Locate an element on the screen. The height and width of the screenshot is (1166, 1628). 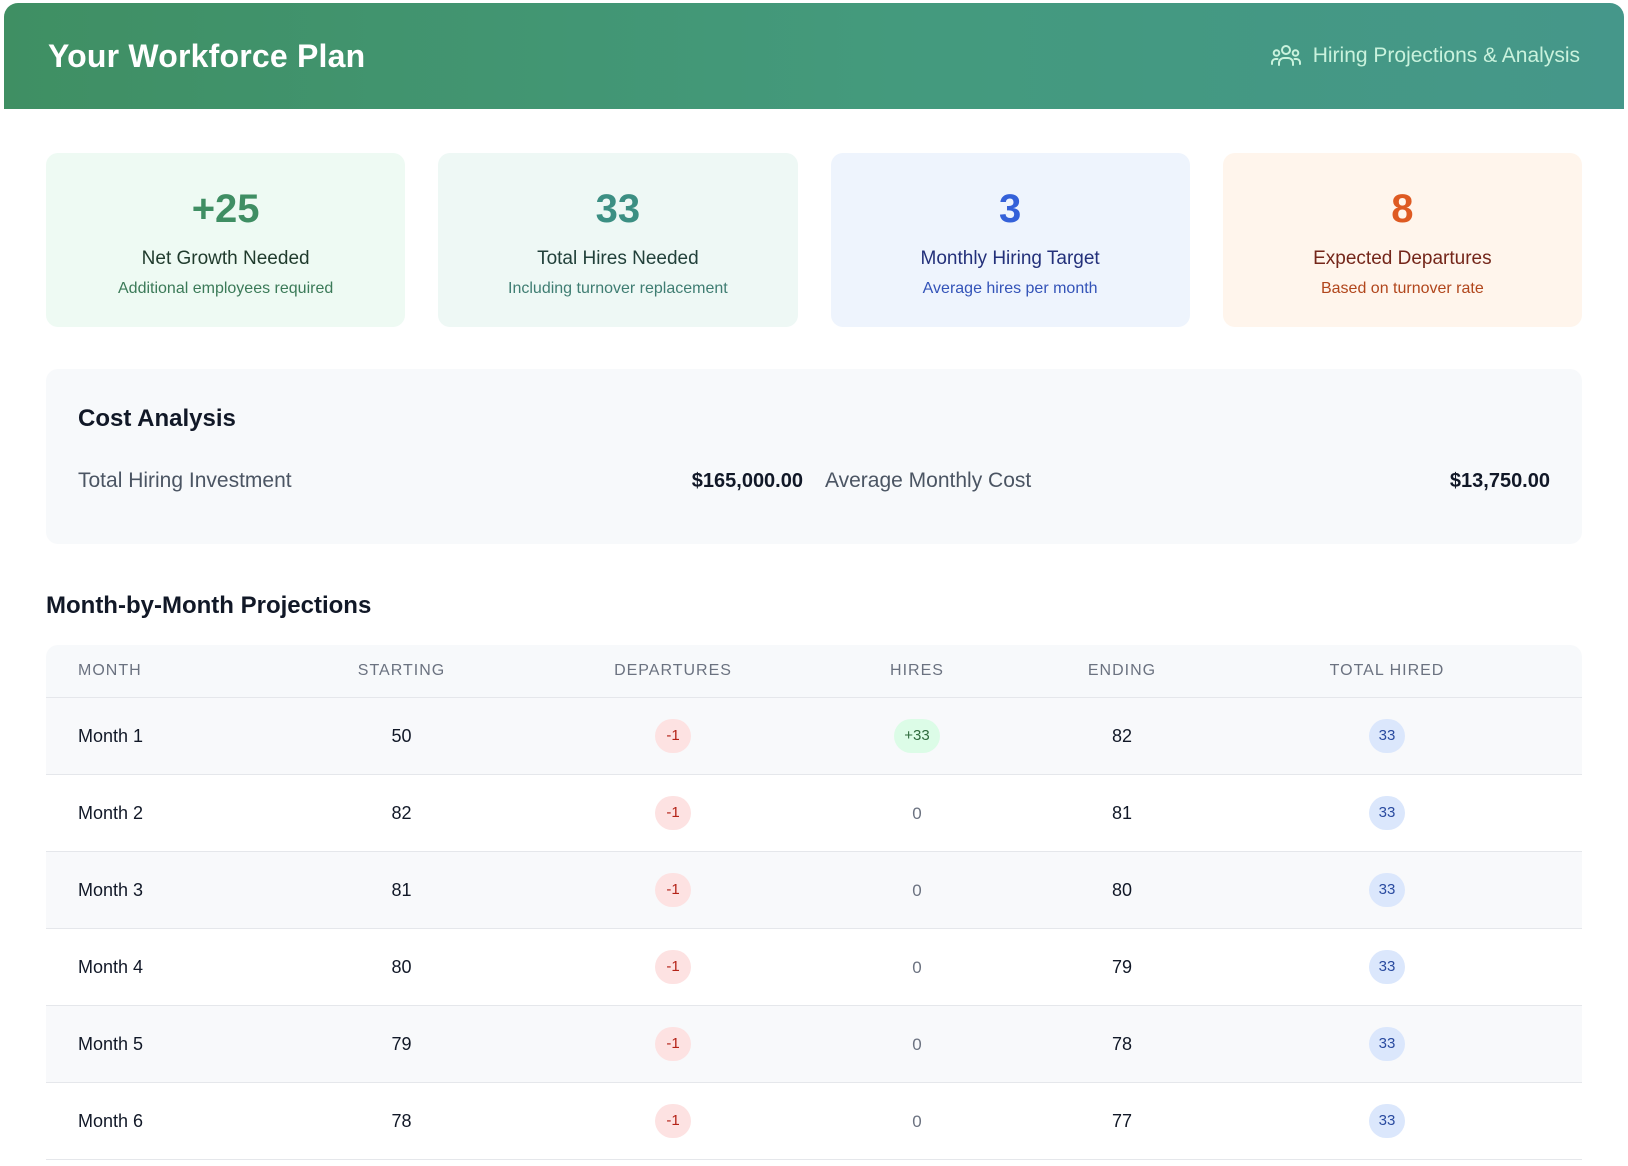
card-note: Based on turnover rate is located at coordinates (1402, 288).